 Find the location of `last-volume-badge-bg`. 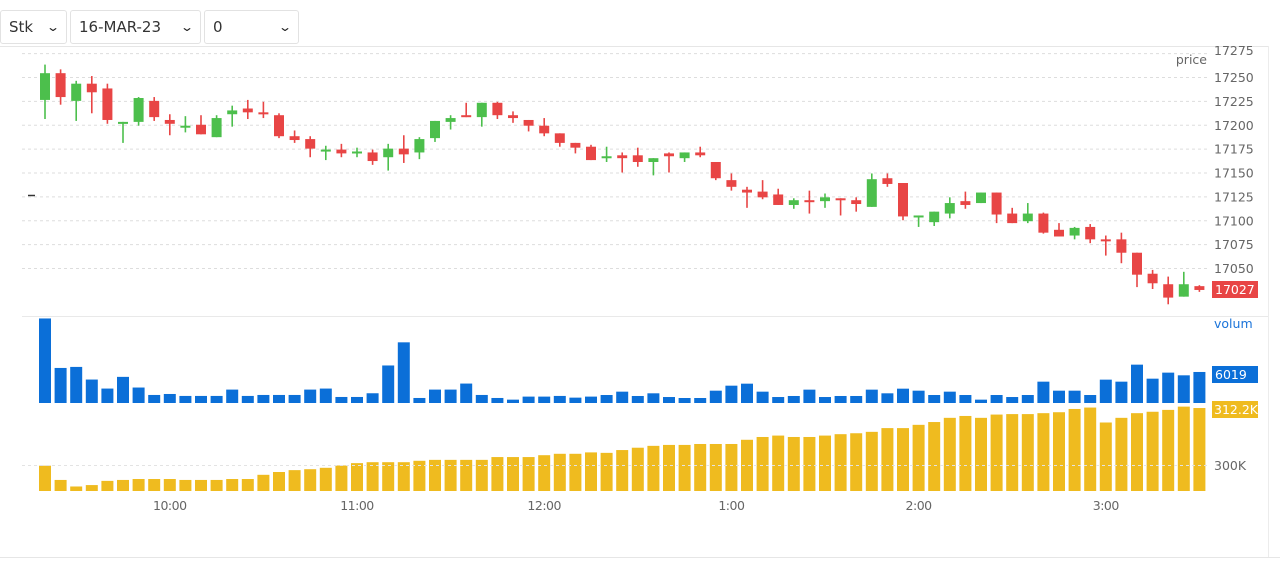

last-volume-badge-bg is located at coordinates (1235, 374).